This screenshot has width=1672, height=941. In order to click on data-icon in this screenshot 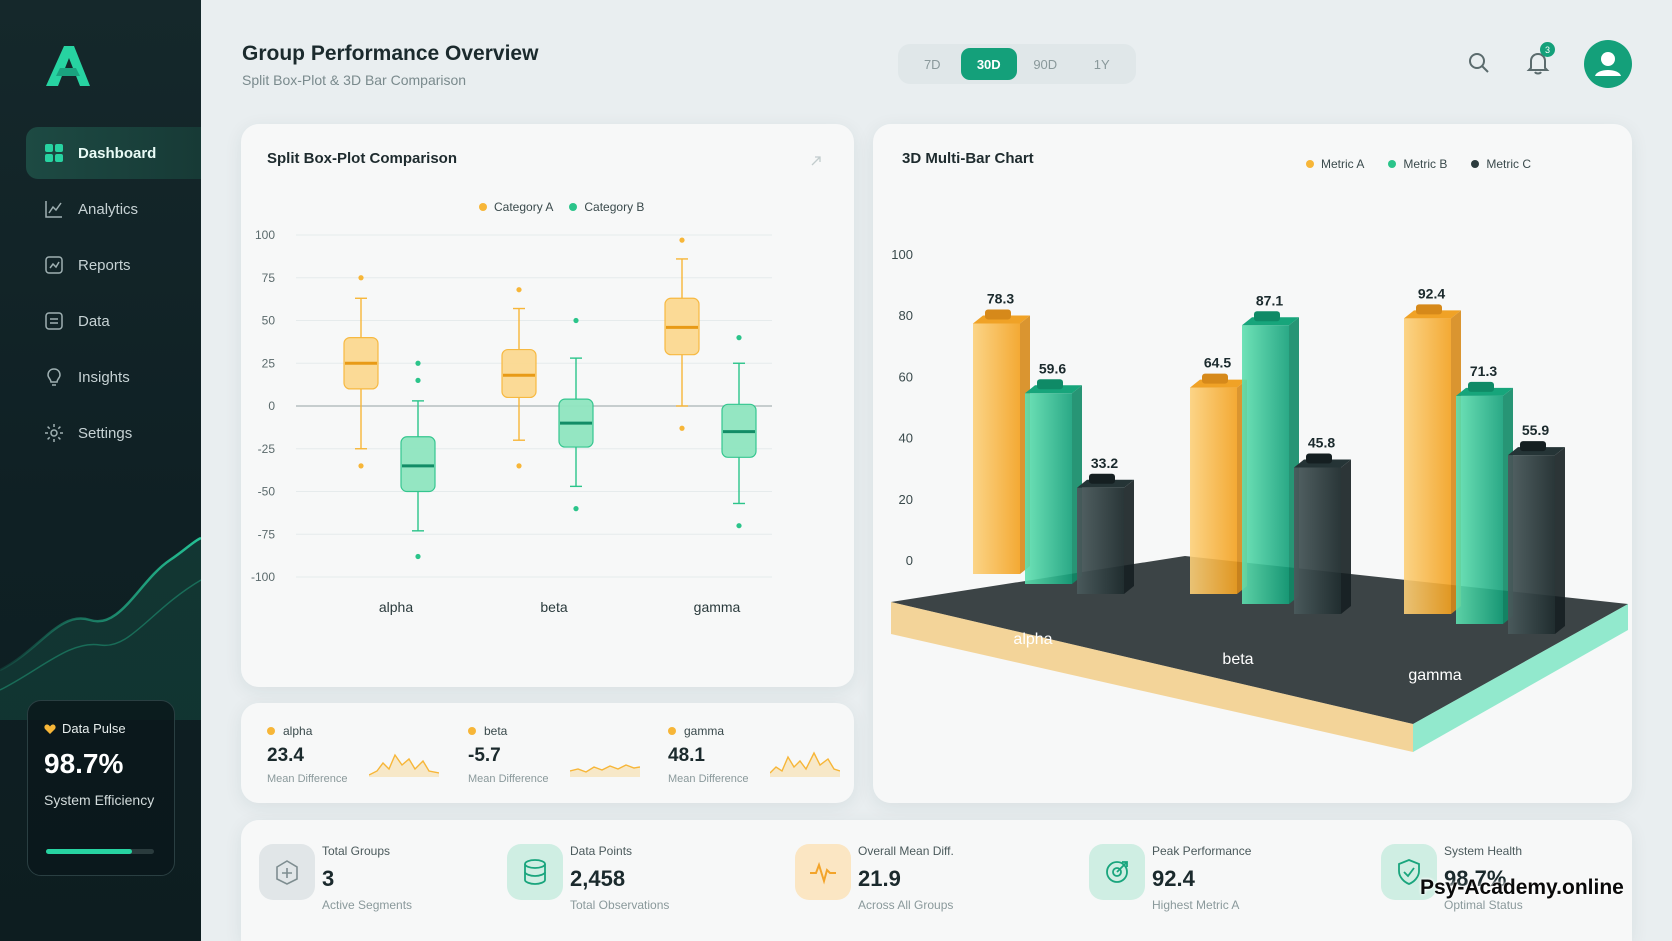, I will do `click(54, 321)`.